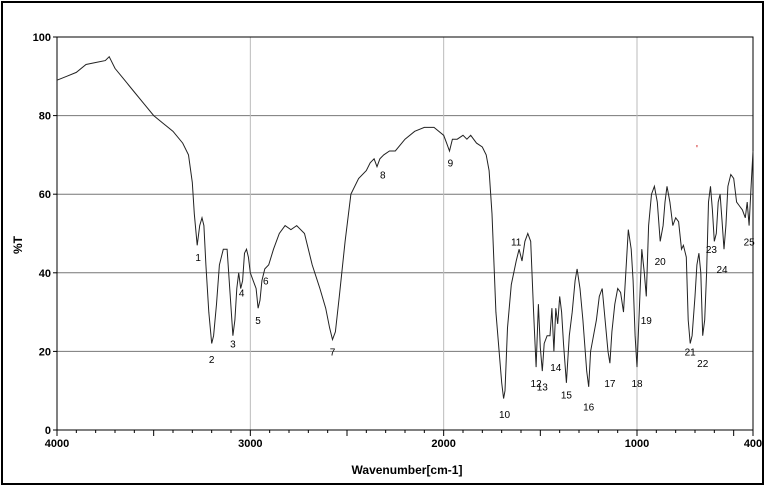 This screenshot has height=491, width=765. Describe the element at coordinates (451, 164) in the screenshot. I see `peak-label-9: 9` at that location.